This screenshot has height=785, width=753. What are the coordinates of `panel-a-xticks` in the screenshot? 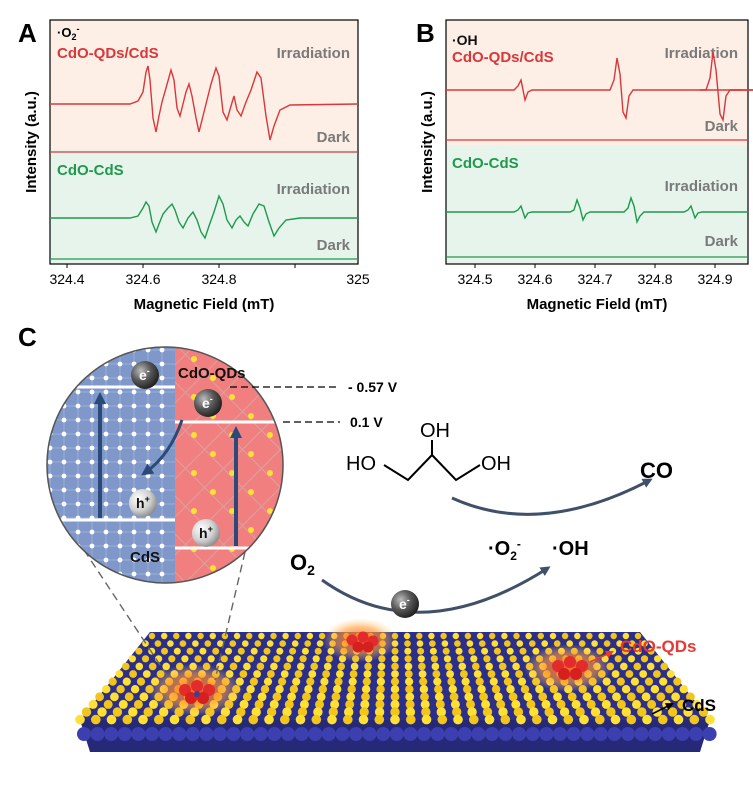 It's located at (181, 266).